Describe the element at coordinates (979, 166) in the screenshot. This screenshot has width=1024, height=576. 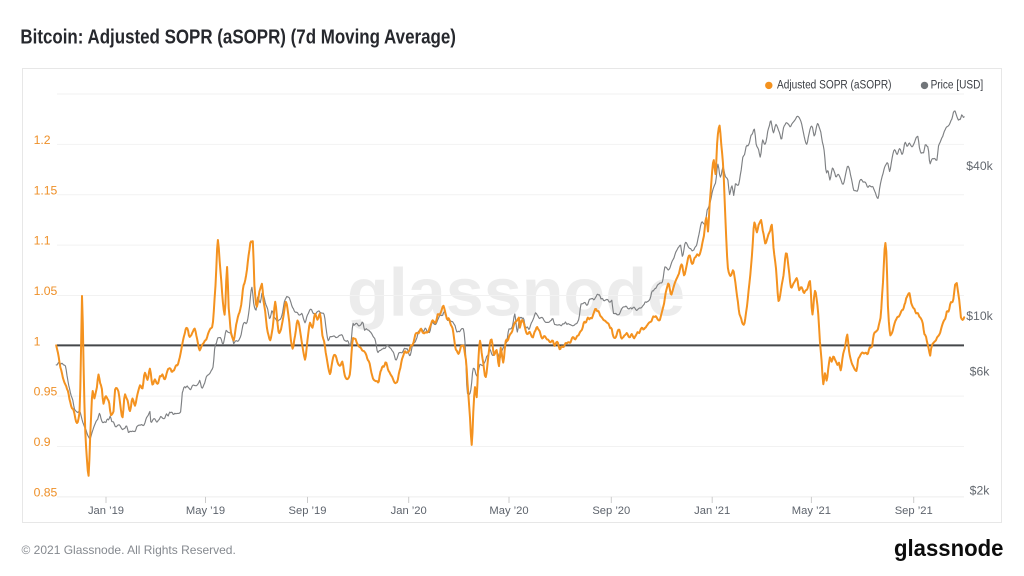
I see `svg-text: $40k` at that location.